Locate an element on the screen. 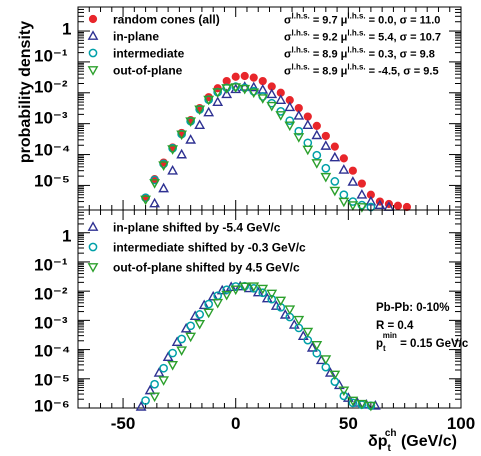  legend-stats-2: σl.h.s. = 9.2 μl.h.s. = 5.4, σ = 10.7 is located at coordinates (362, 36).